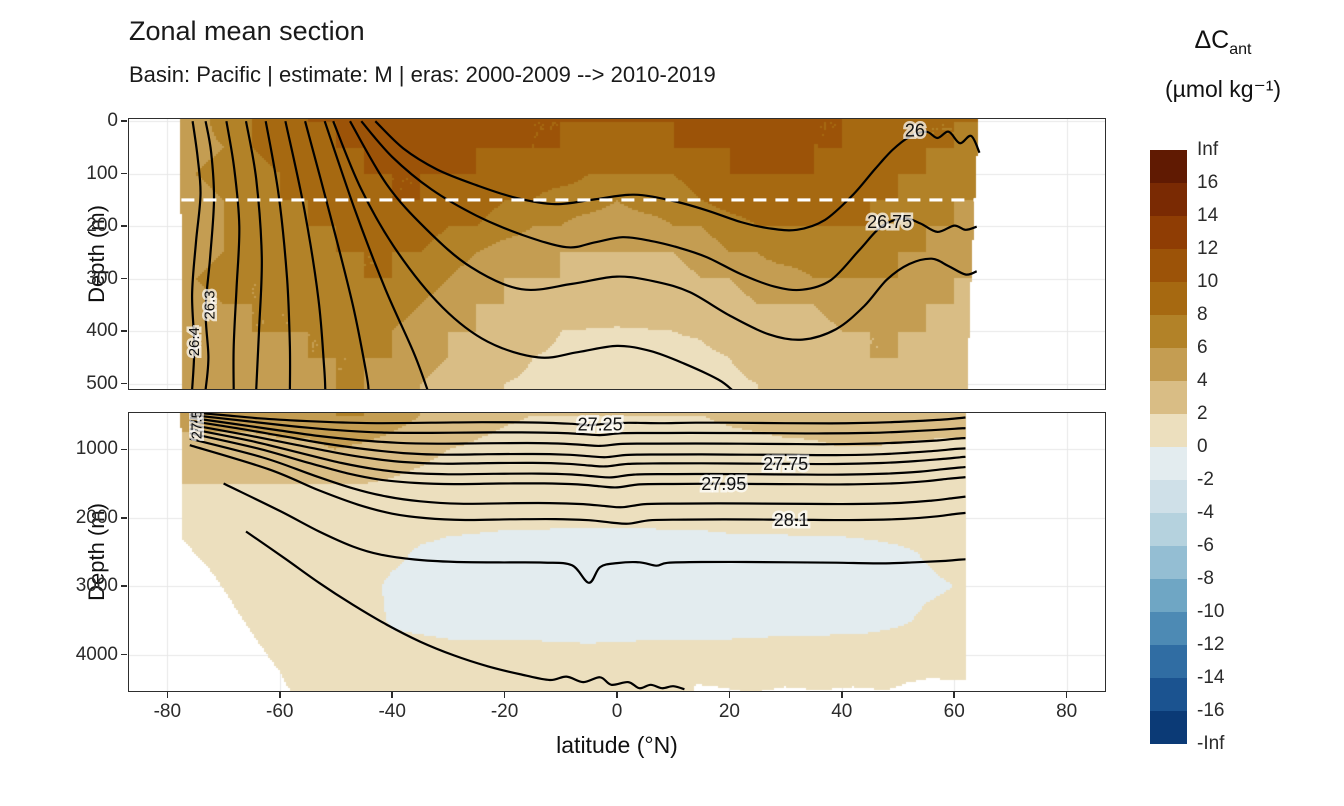  What do you see at coordinates (1211, 611) in the screenshot?
I see `colorbar-label: -10` at bounding box center [1211, 611].